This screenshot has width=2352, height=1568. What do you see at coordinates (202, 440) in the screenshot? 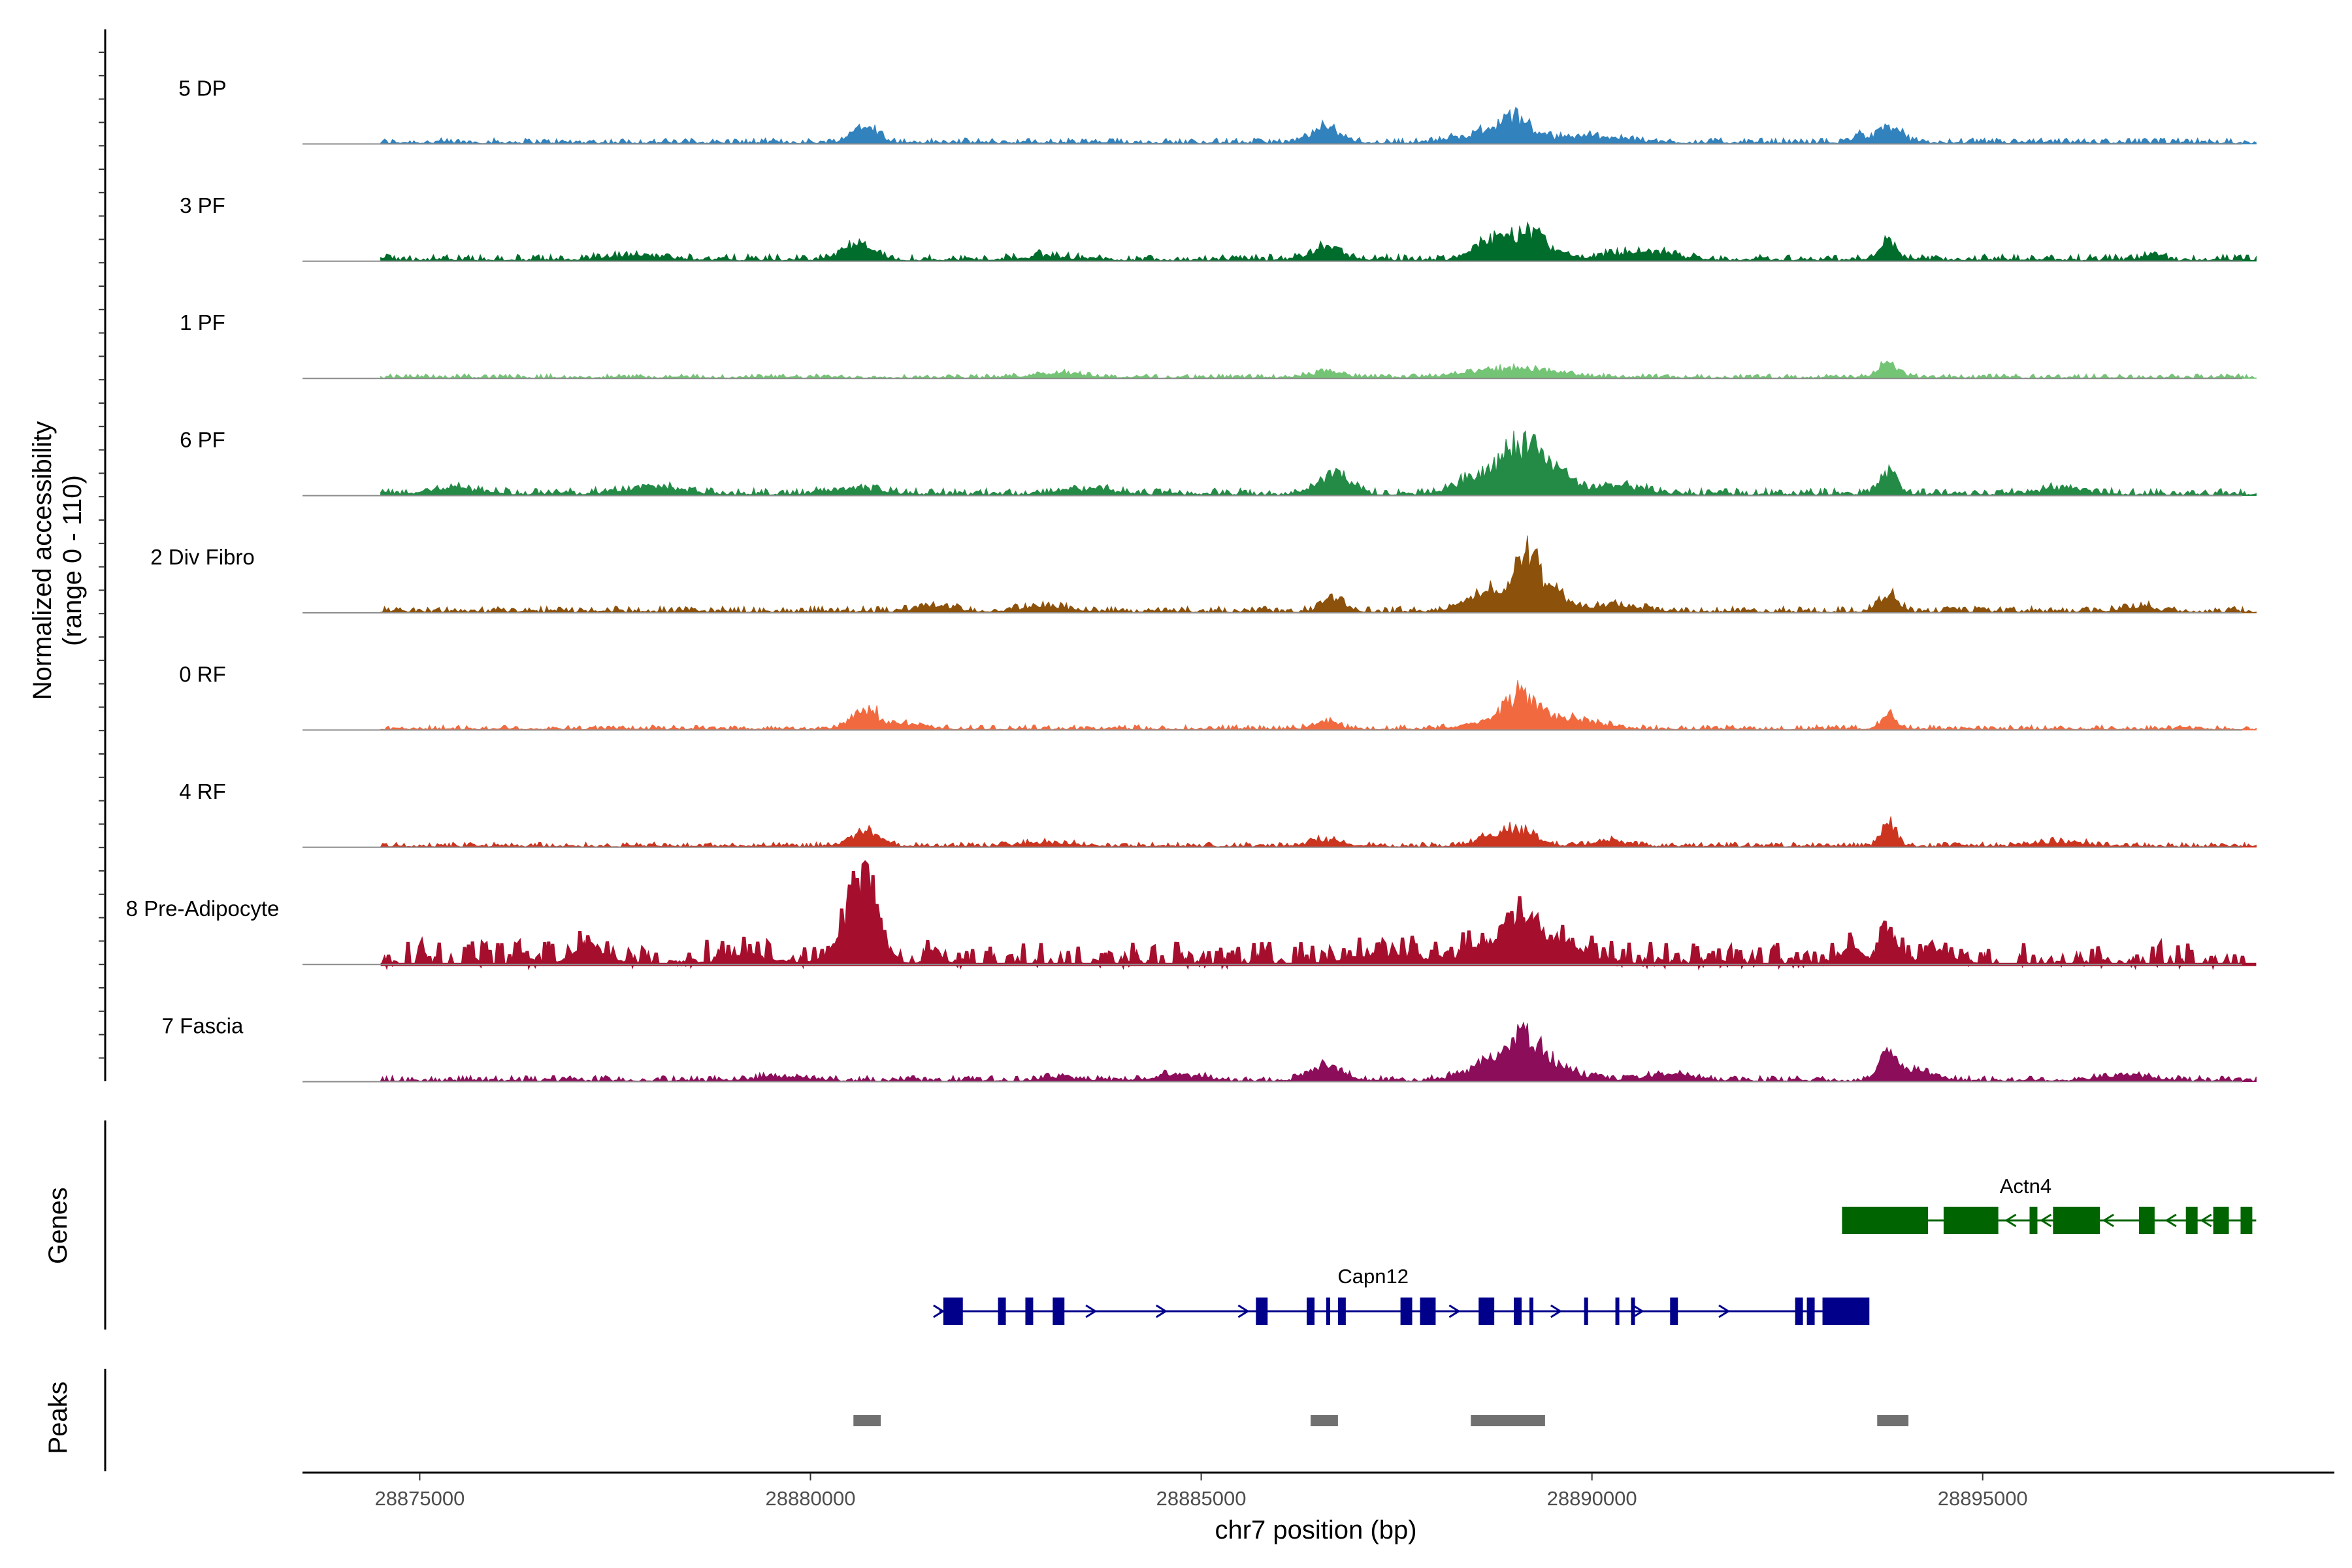
I see `track-label: 6 PF` at bounding box center [202, 440].